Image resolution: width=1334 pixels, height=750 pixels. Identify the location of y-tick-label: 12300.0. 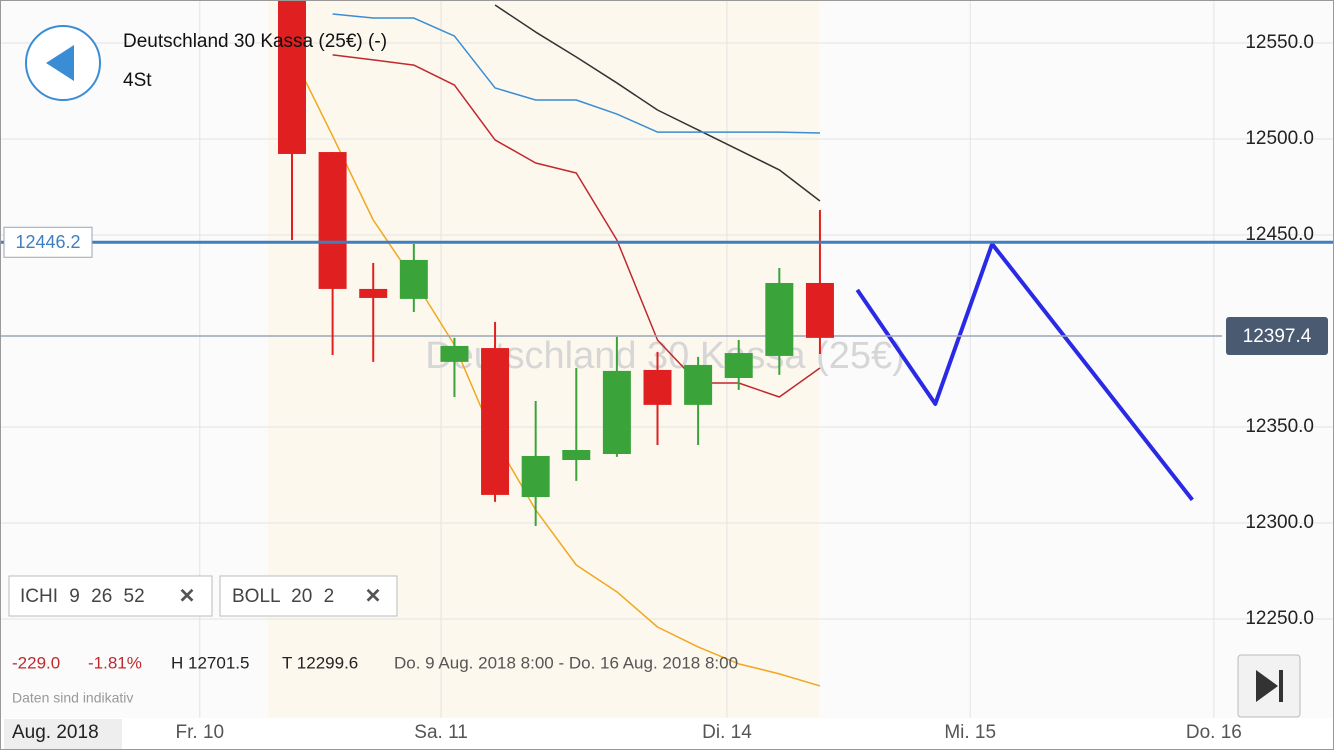
(1279, 522).